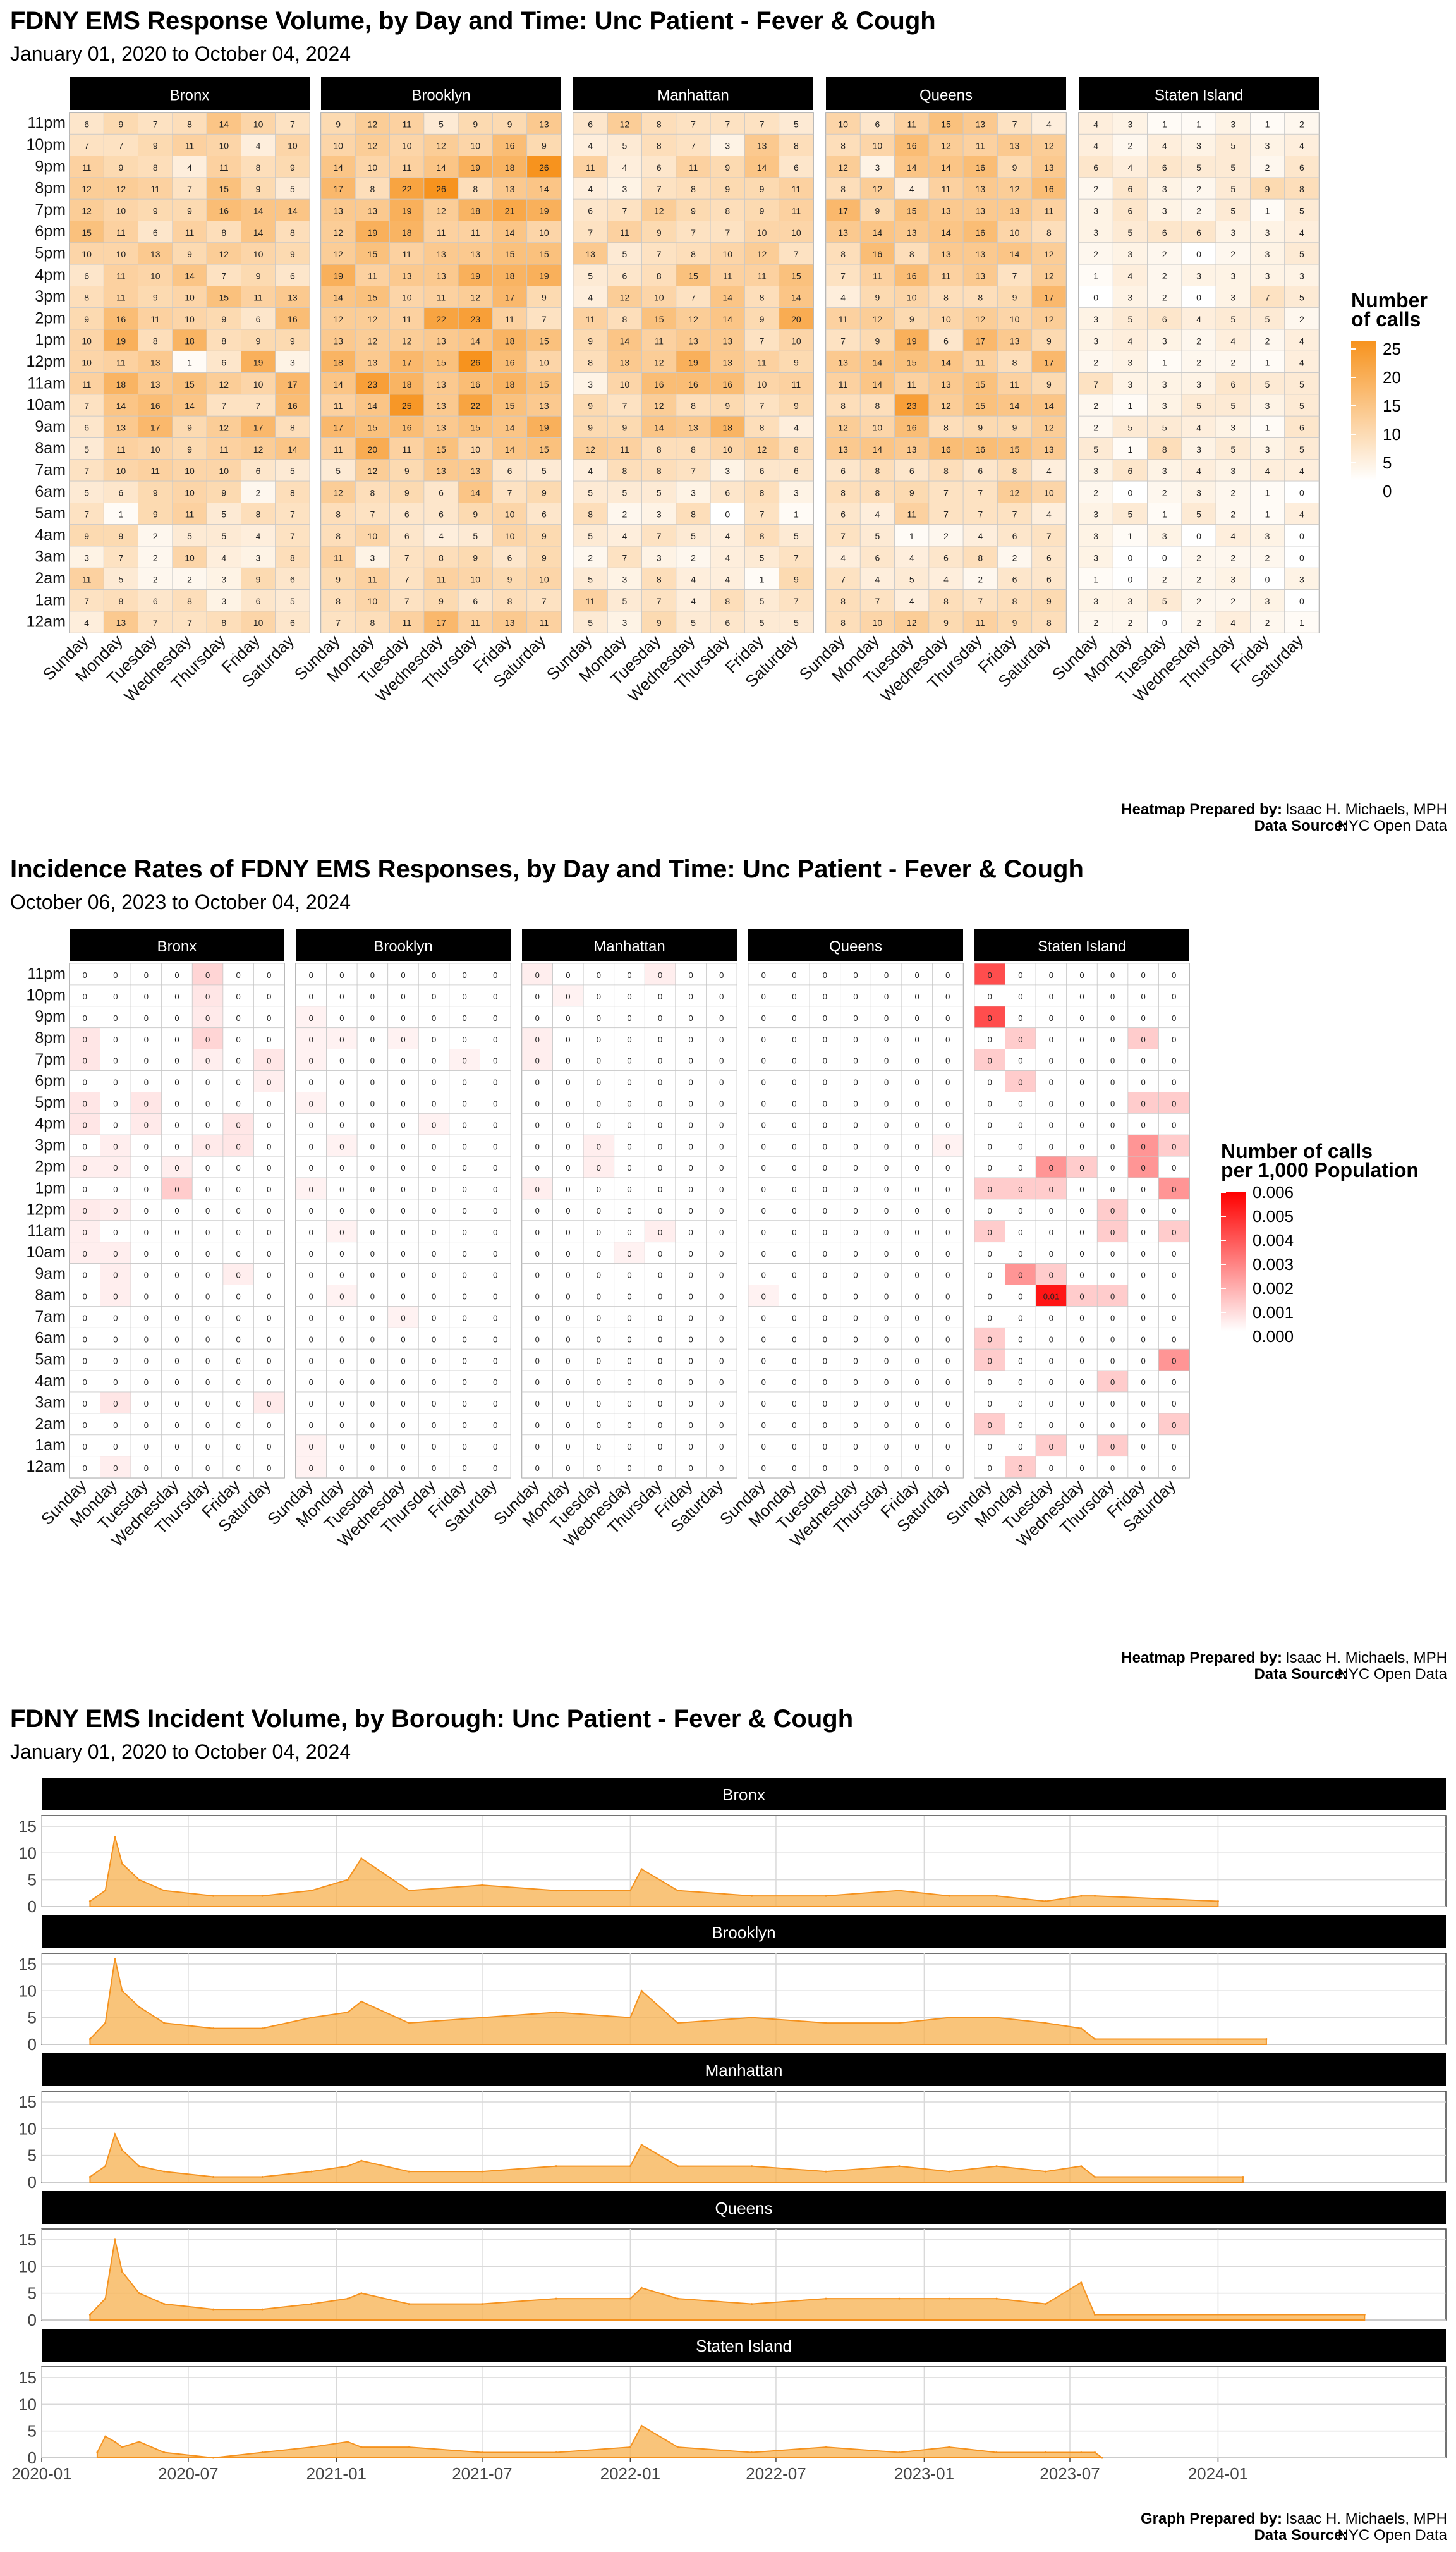 The height and width of the screenshot is (2552, 1456). What do you see at coordinates (762, 167) in the screenshot?
I see `cell-label: 14` at bounding box center [762, 167].